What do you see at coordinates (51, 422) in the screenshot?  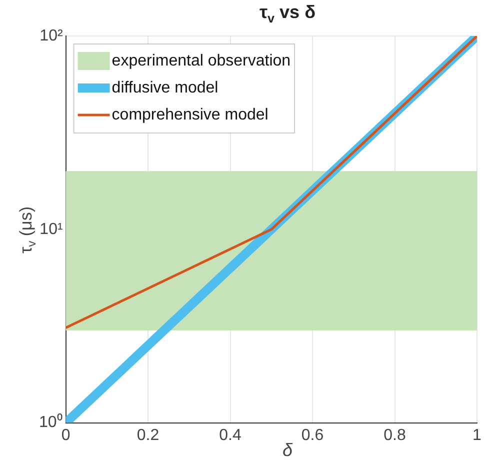 I see `y-tick-label: 10⁰` at bounding box center [51, 422].